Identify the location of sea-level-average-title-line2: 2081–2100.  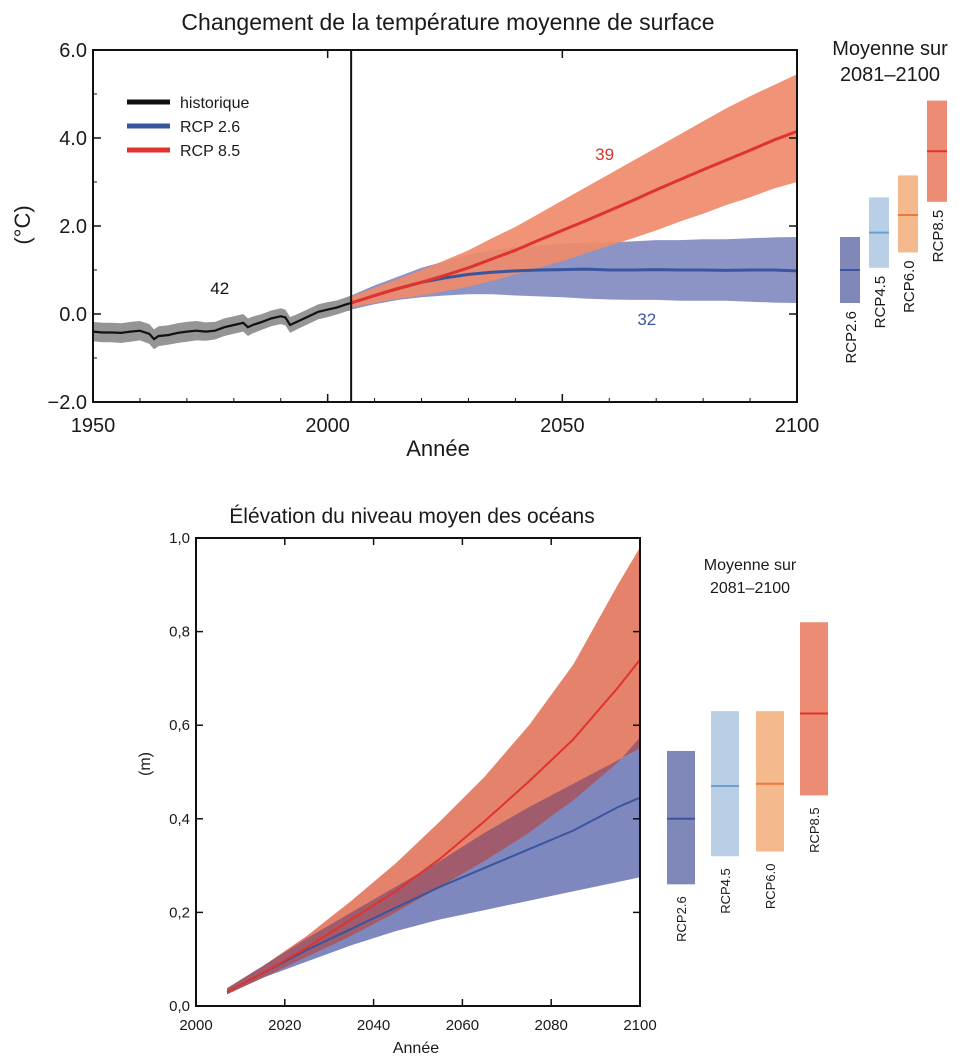
(750, 588).